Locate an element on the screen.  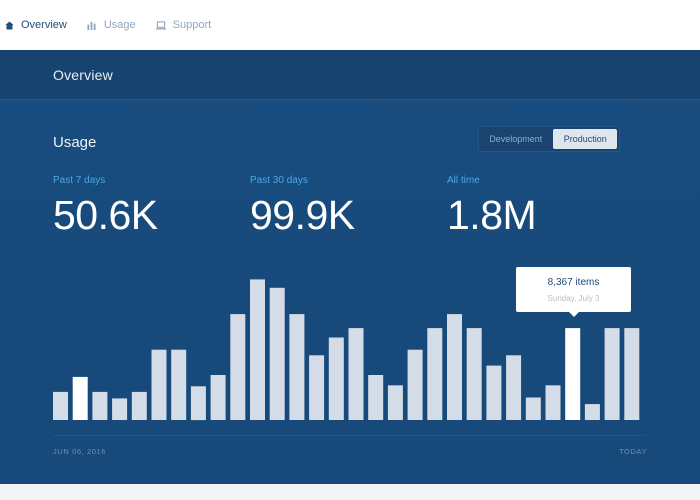
stat-past-30-days: Past 30 days 99.9K is located at coordinates (302, 207).